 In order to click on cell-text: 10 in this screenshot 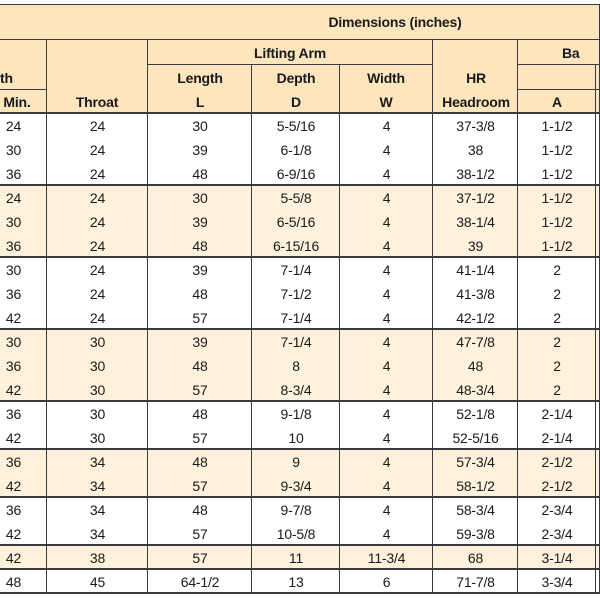, I will do `click(296, 438)`.